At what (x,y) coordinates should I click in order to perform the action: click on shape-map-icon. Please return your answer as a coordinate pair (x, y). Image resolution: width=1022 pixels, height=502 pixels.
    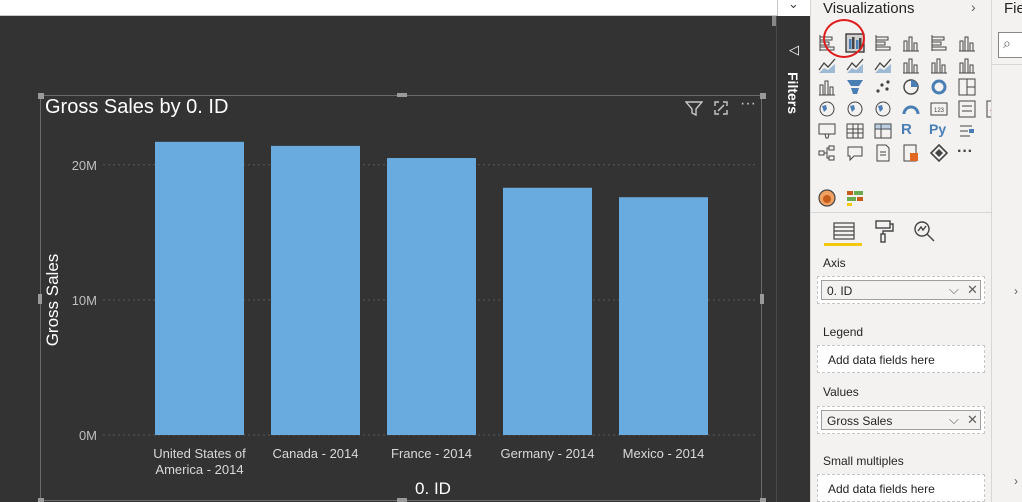
    Looking at the image, I should click on (884, 109).